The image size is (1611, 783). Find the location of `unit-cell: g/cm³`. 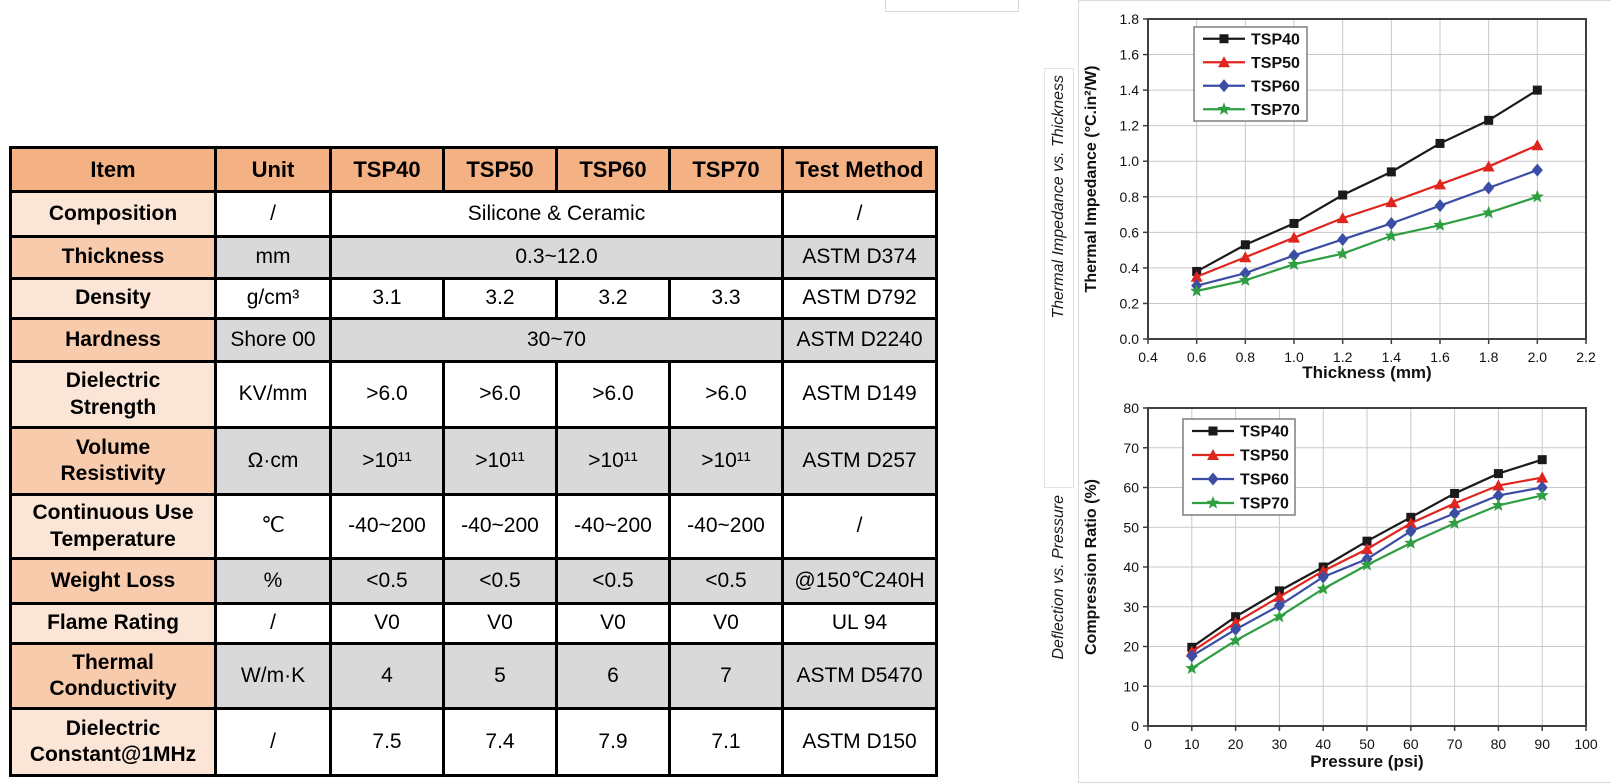

unit-cell: g/cm³ is located at coordinates (273, 298).